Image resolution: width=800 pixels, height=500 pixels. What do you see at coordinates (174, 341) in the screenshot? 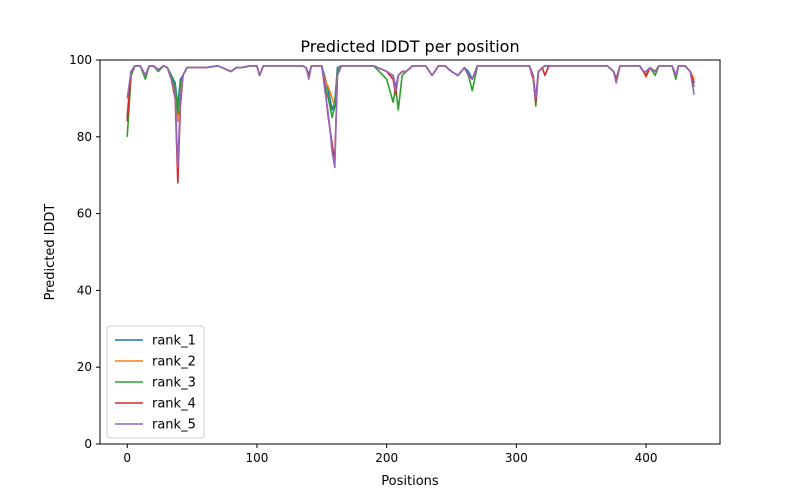
I see `legend-label-rank_1: rank_1` at bounding box center [174, 341].